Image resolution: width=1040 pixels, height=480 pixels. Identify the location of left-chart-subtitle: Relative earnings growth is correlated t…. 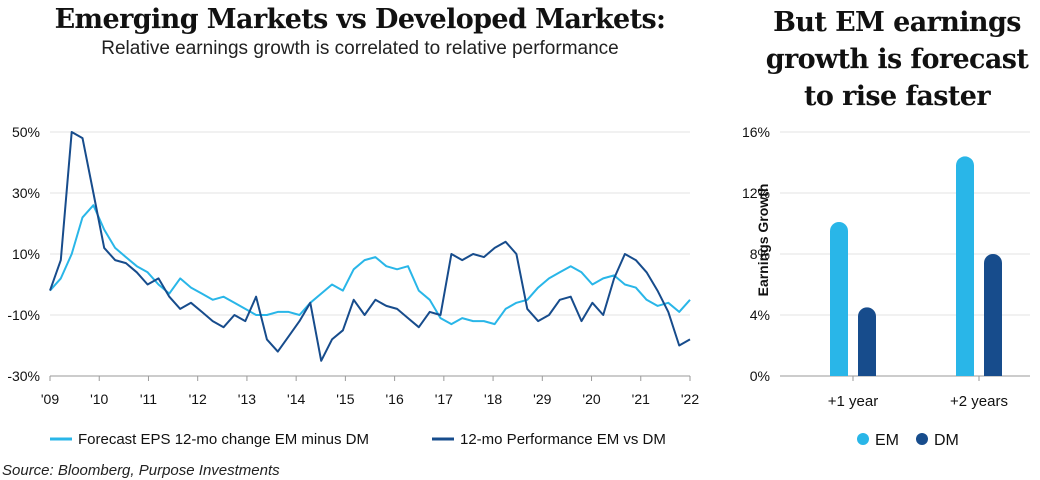
(360, 48).